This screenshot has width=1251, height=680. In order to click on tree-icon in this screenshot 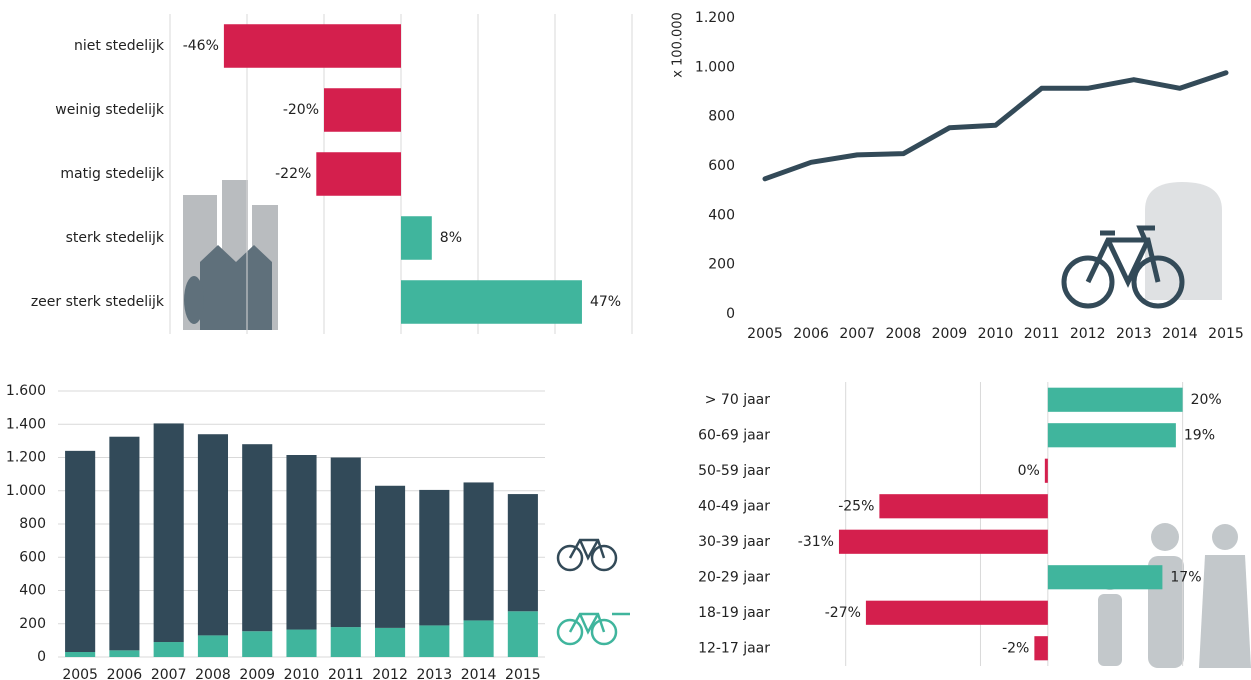, I will do `click(194, 300)`.